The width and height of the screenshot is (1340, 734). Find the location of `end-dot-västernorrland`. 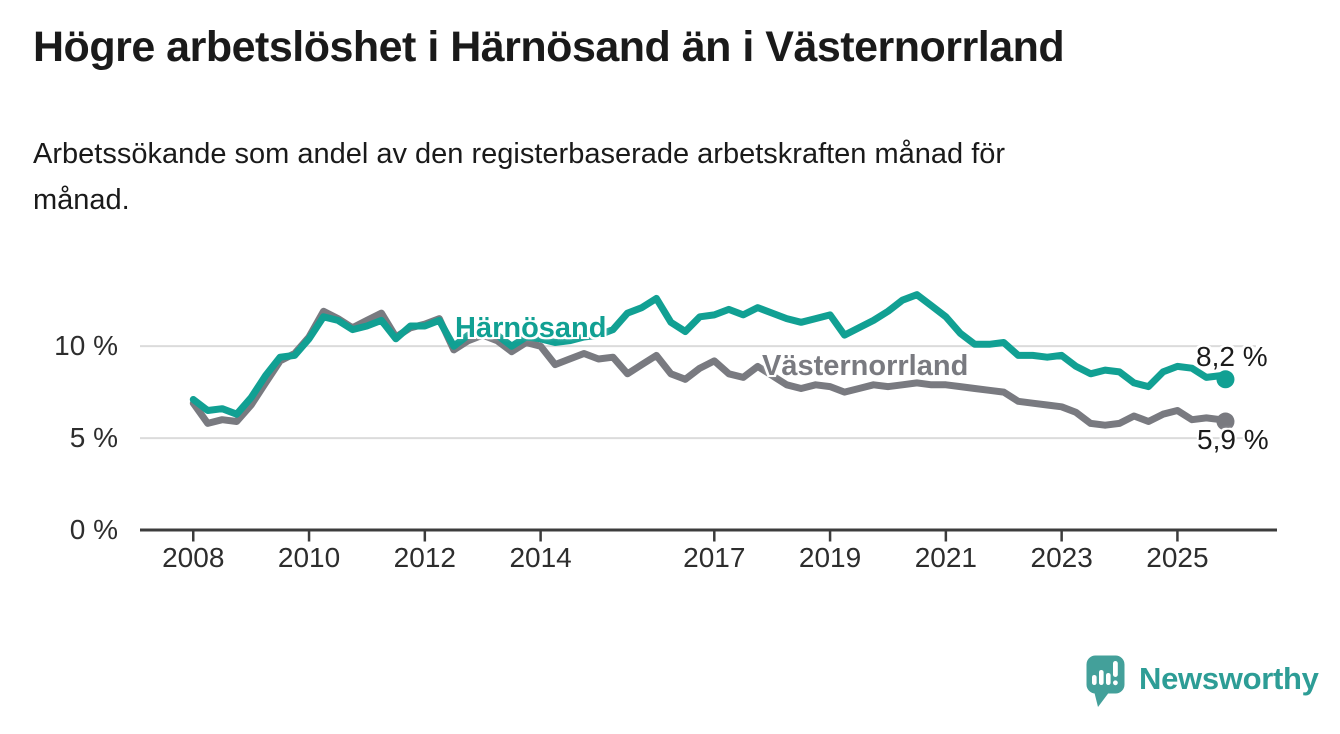

end-dot-västernorrland is located at coordinates (1225, 421).